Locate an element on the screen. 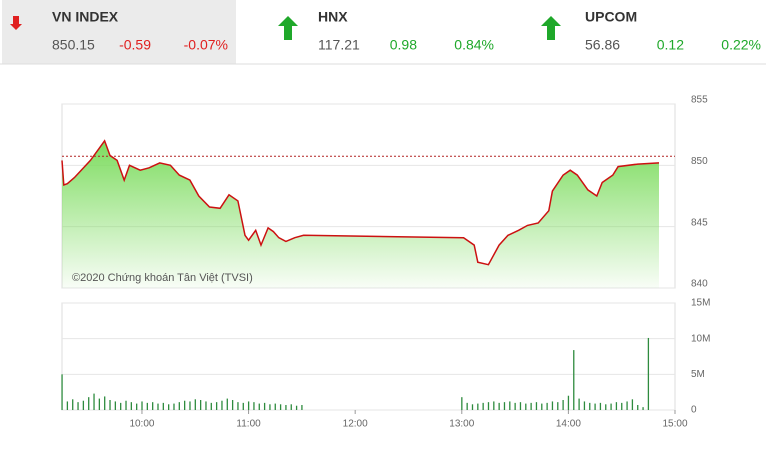 Image resolution: width=766 pixels, height=449 pixels. y-tick-label: 855 is located at coordinates (699, 100).